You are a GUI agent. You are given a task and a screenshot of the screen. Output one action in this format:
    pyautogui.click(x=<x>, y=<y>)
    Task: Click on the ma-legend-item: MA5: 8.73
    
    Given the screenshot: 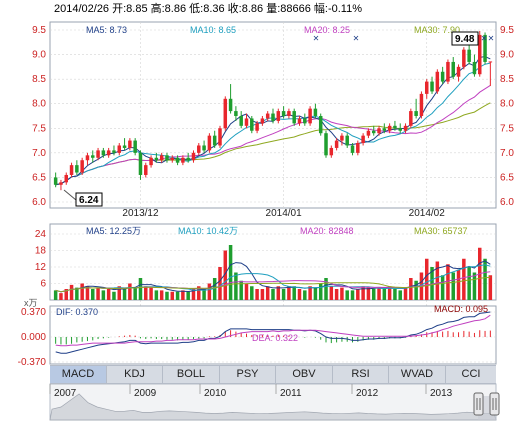 What is the action you would take?
    pyautogui.click(x=106, y=30)
    